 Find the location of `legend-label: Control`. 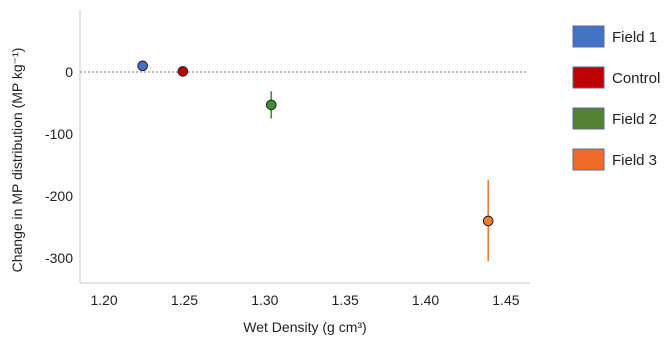

legend-label: Control is located at coordinates (636, 78).